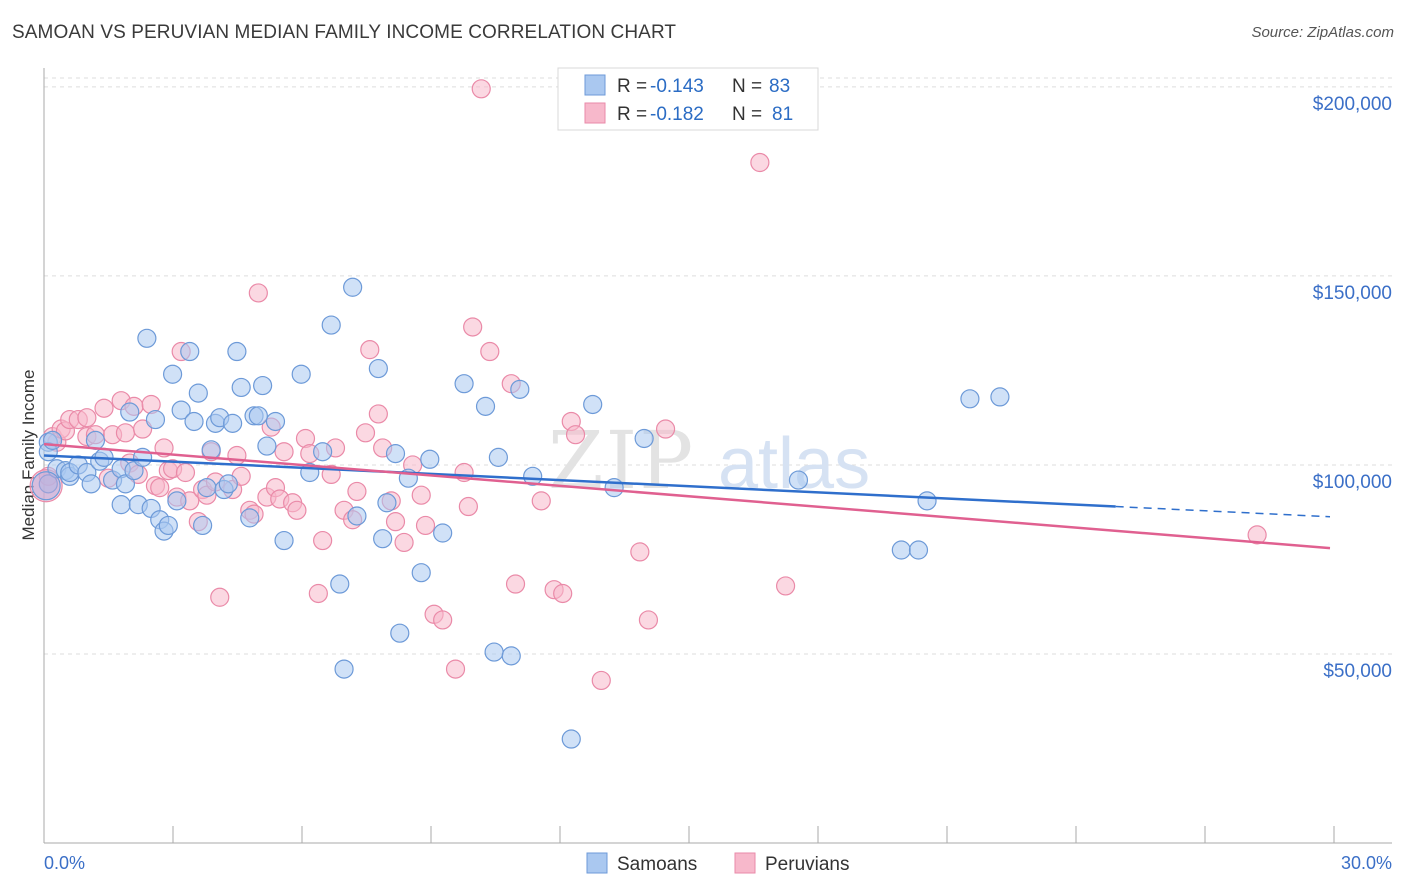  Describe the element at coordinates (688, 99) in the screenshot. I see `legend-top: R = -0.143 N = 83 R = -0.182 N = 81` at that location.